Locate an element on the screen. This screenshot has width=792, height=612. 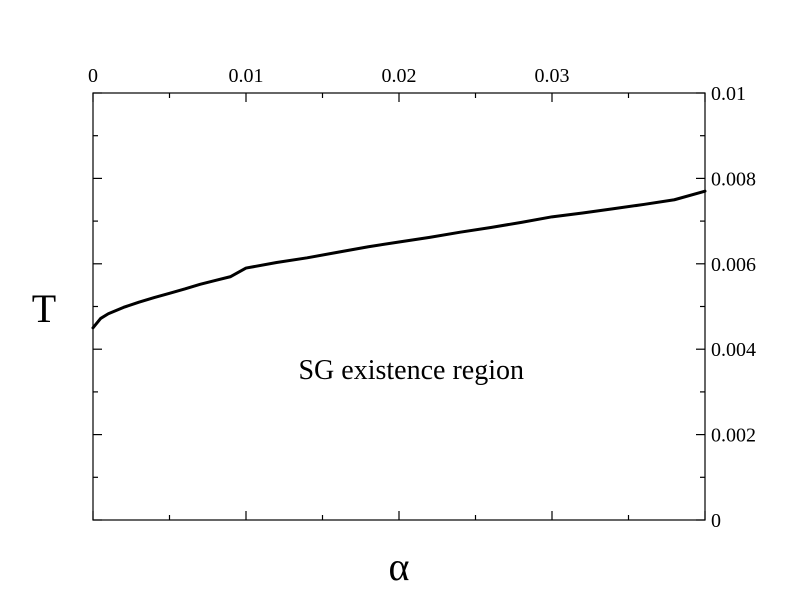
y-tick-label: 0.01 is located at coordinates (728, 94).